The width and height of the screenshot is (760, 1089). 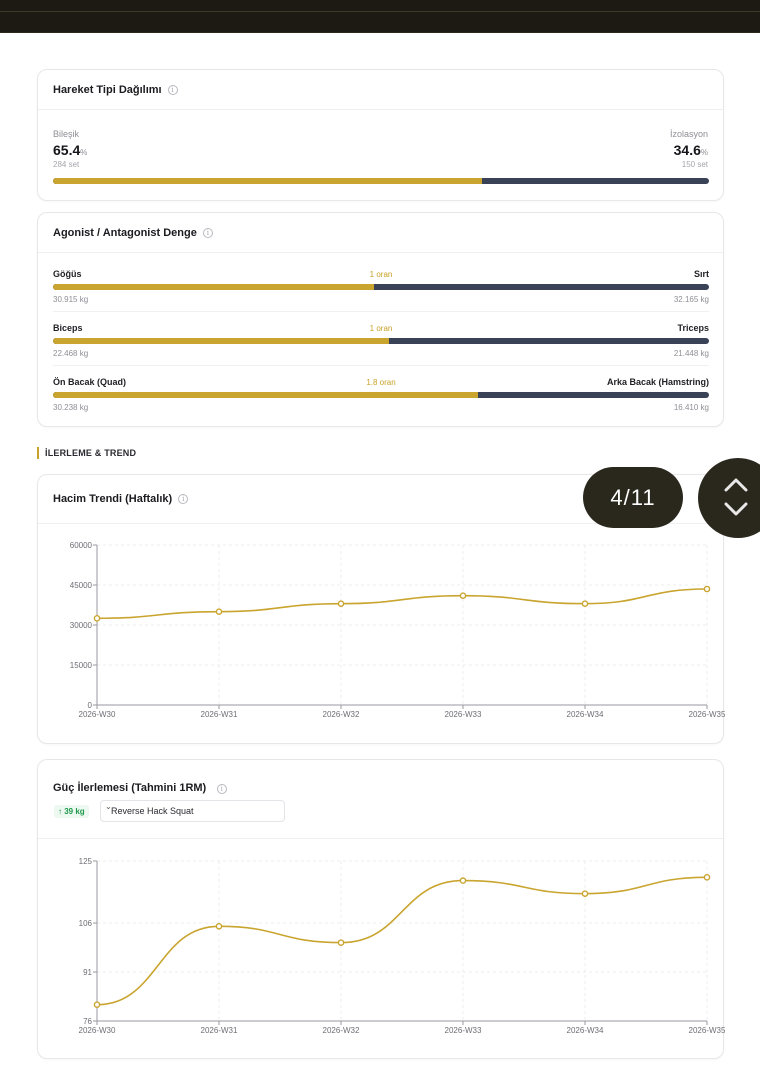 What do you see at coordinates (152, 811) in the screenshot?
I see `exercise-select-value: Reverse Hack Squat` at bounding box center [152, 811].